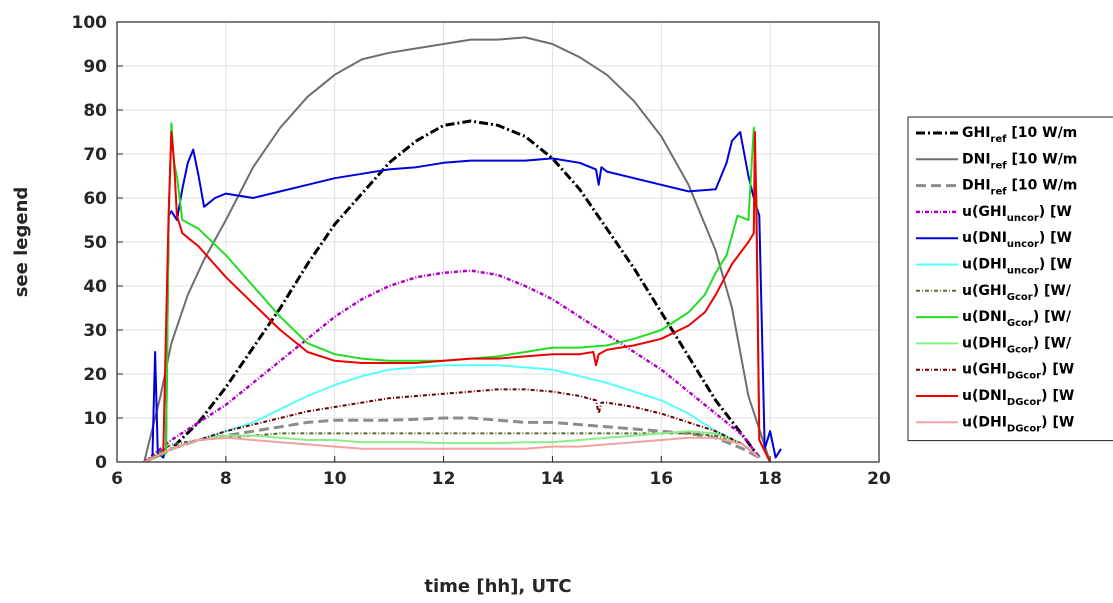 Image resolution: width=1113 pixels, height=603 pixels. What do you see at coordinates (1019, 161) in the screenshot?
I see `legend-label-1: DNIref [10 W/m` at bounding box center [1019, 161].